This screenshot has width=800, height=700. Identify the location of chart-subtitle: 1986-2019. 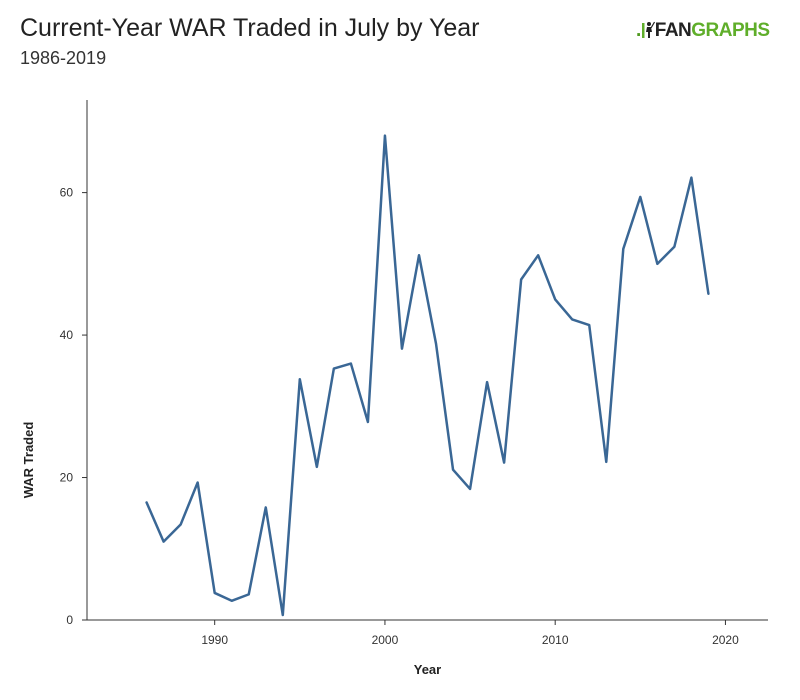
(63, 58).